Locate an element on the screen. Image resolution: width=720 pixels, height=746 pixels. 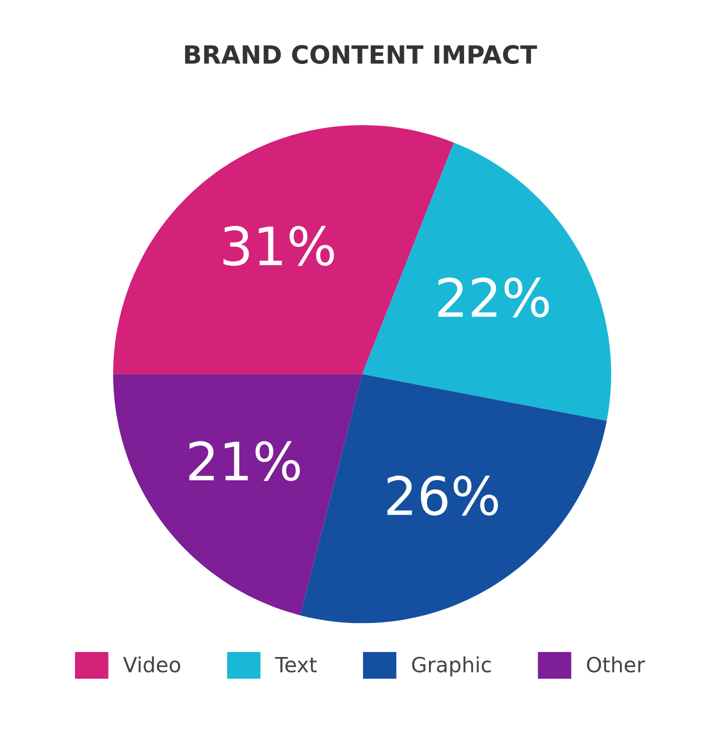
data-label: 31% is located at coordinates (279, 246).